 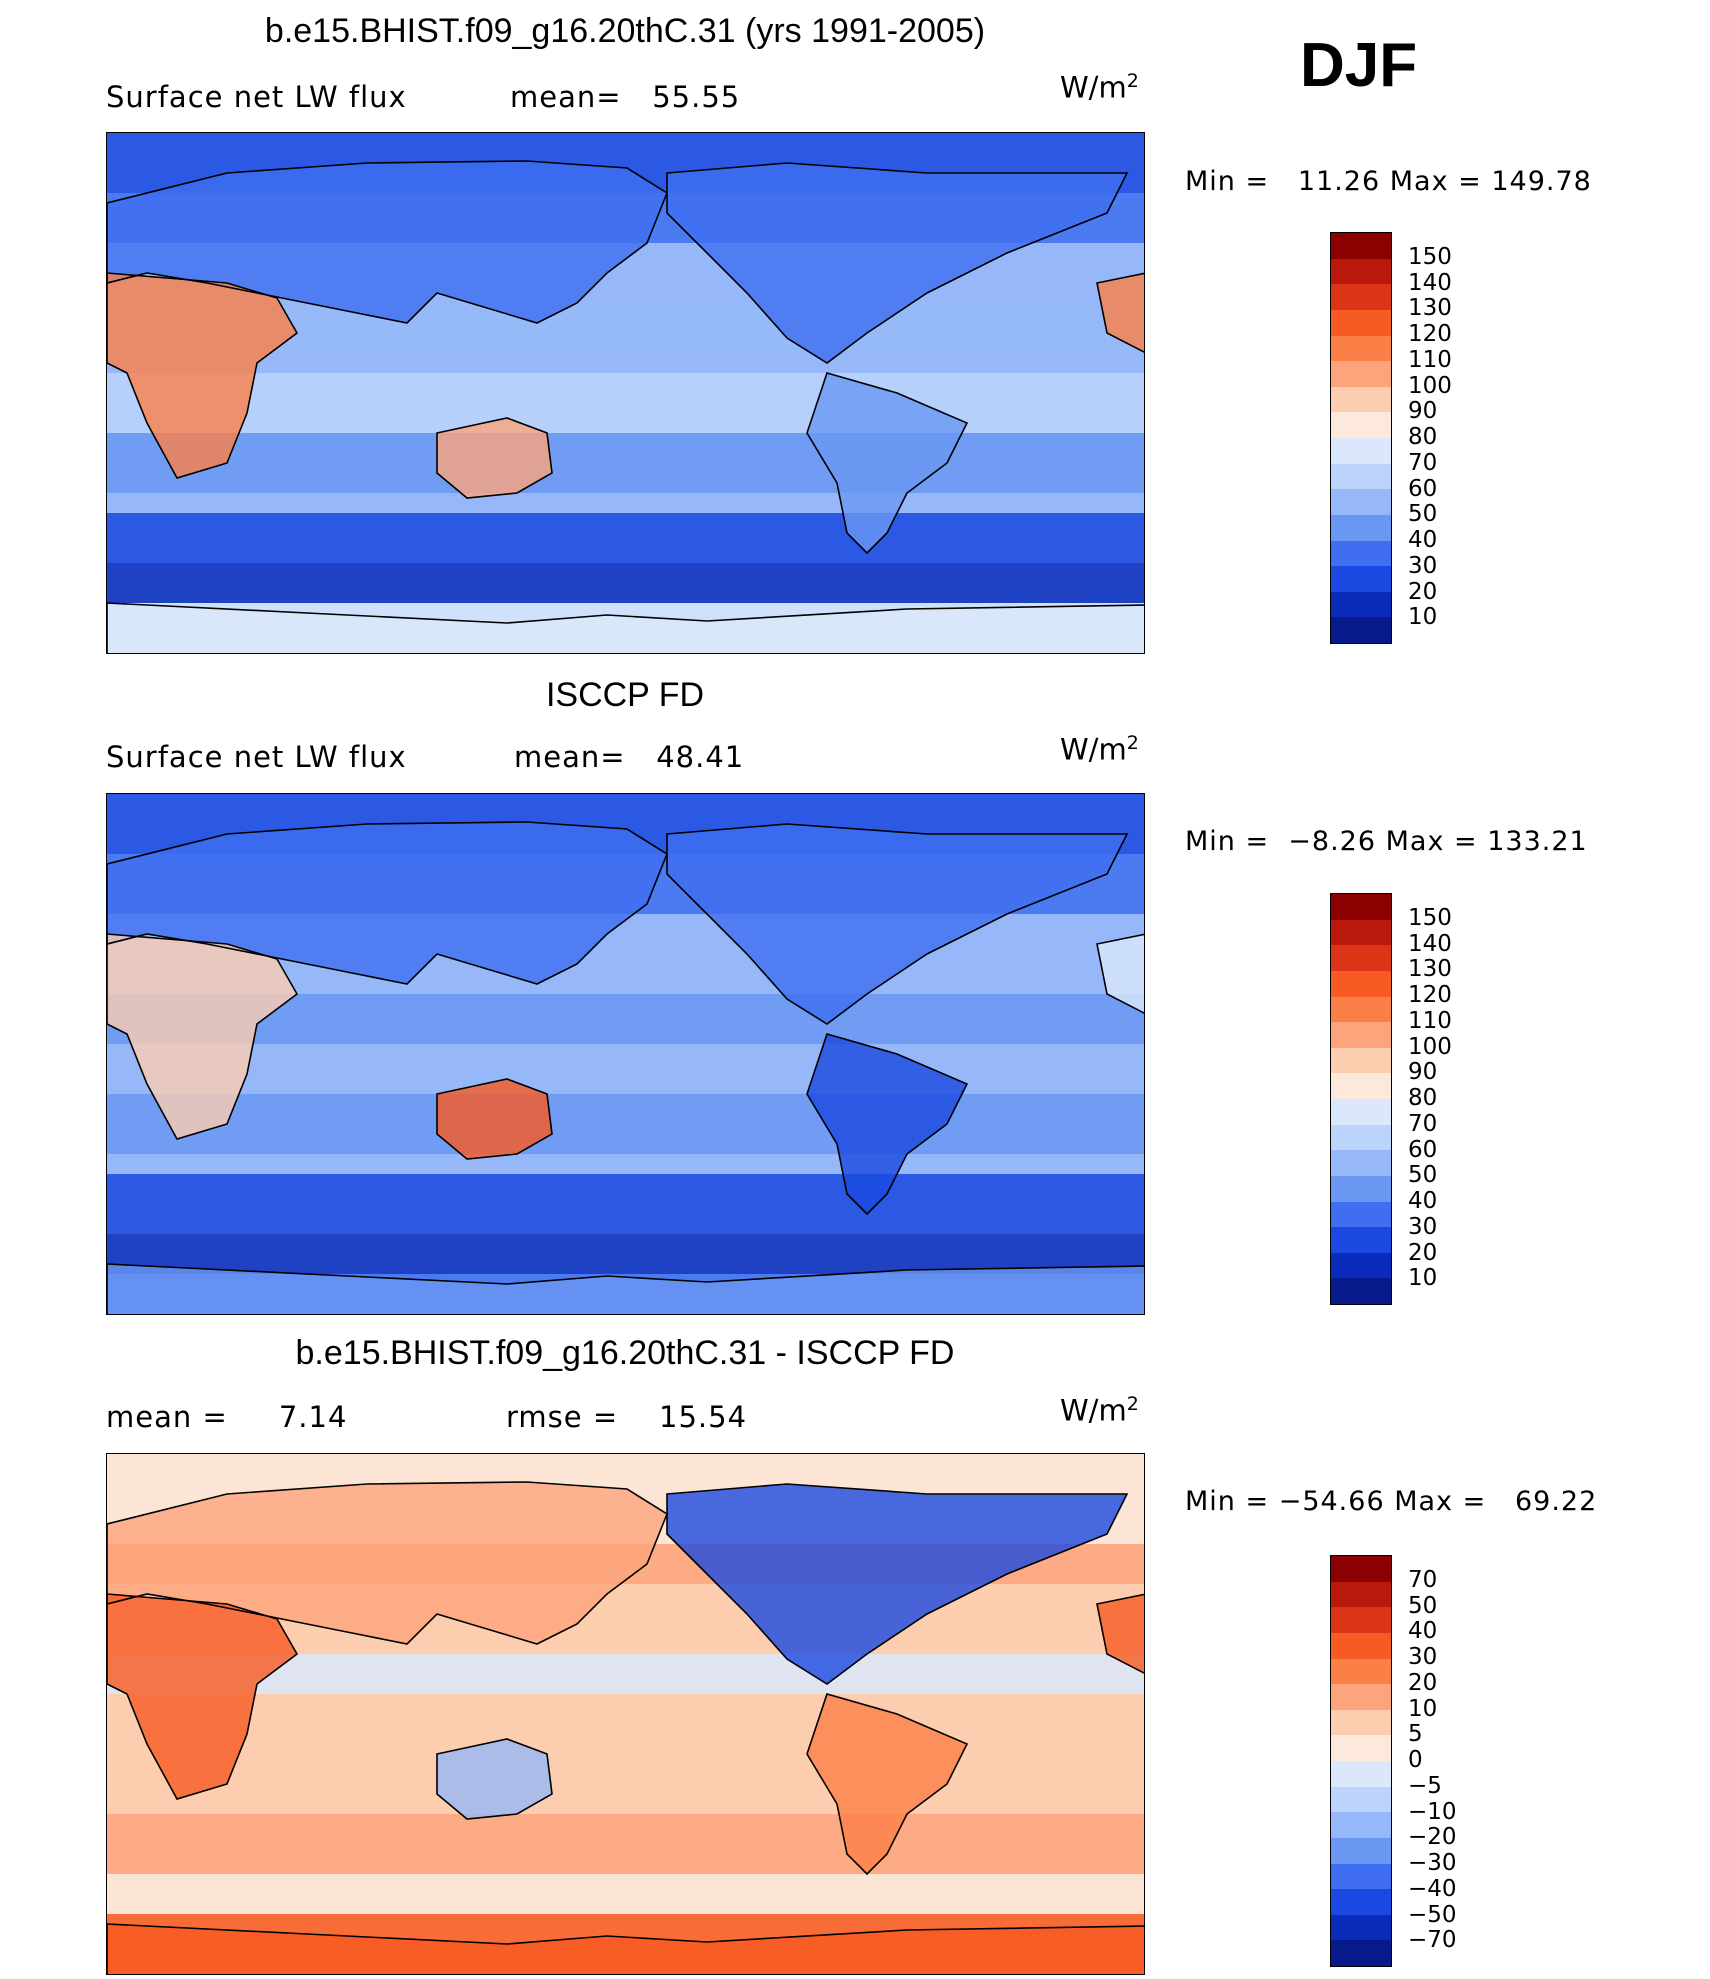 What do you see at coordinates (1432, 1914) in the screenshot?
I see `colorbar-tick-label: −50` at bounding box center [1432, 1914].